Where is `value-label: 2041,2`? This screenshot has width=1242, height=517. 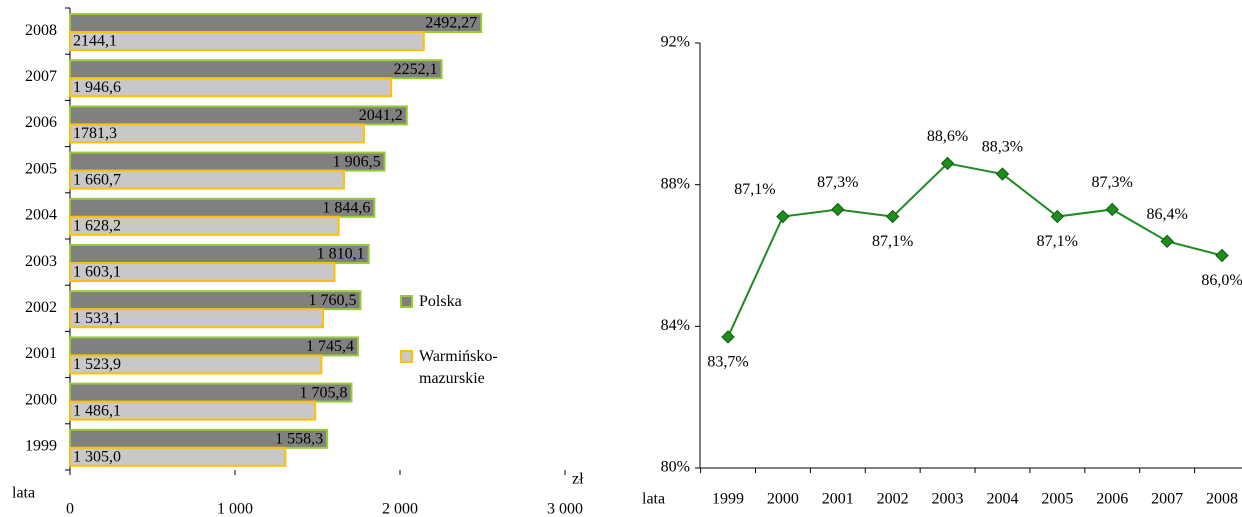
value-label: 2041,2 is located at coordinates (381, 115).